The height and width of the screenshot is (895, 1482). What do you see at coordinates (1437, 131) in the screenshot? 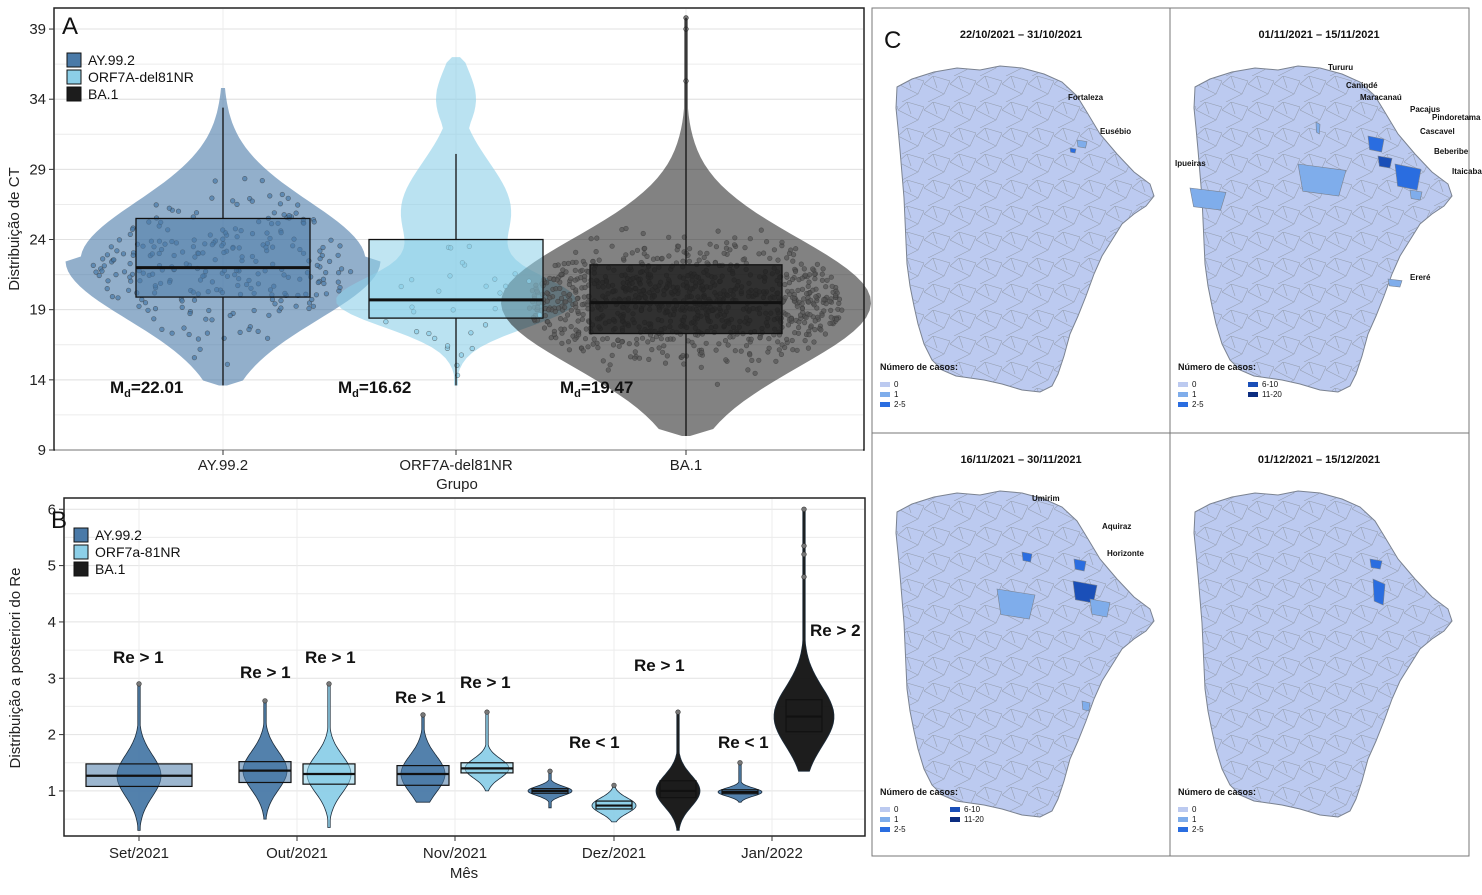
I see `municipality-label-cascavel: Cascavel` at bounding box center [1437, 131].